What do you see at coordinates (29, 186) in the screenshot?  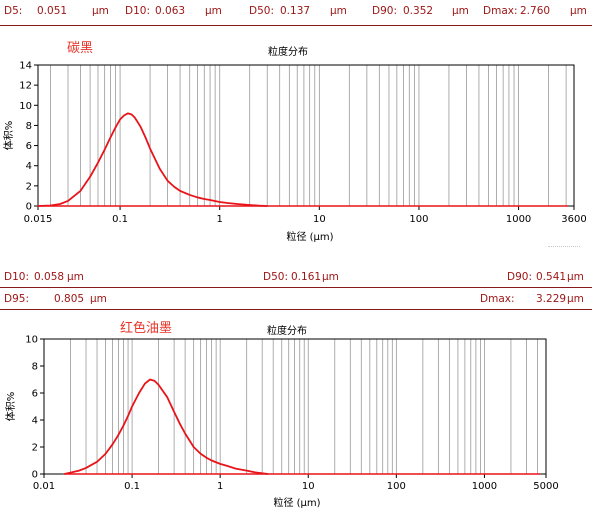 I see `y-tick-label: 2` at bounding box center [29, 186].